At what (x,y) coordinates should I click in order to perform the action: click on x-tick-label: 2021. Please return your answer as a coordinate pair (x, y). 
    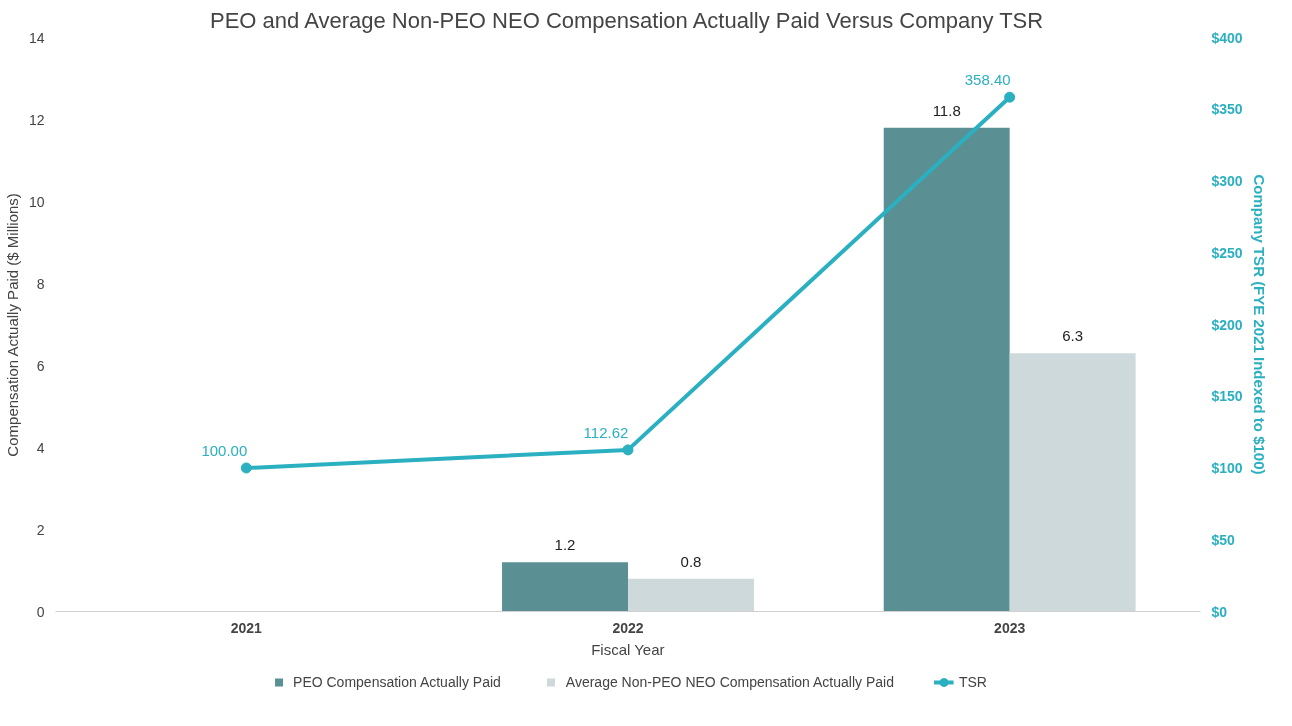
    Looking at the image, I should click on (246, 627).